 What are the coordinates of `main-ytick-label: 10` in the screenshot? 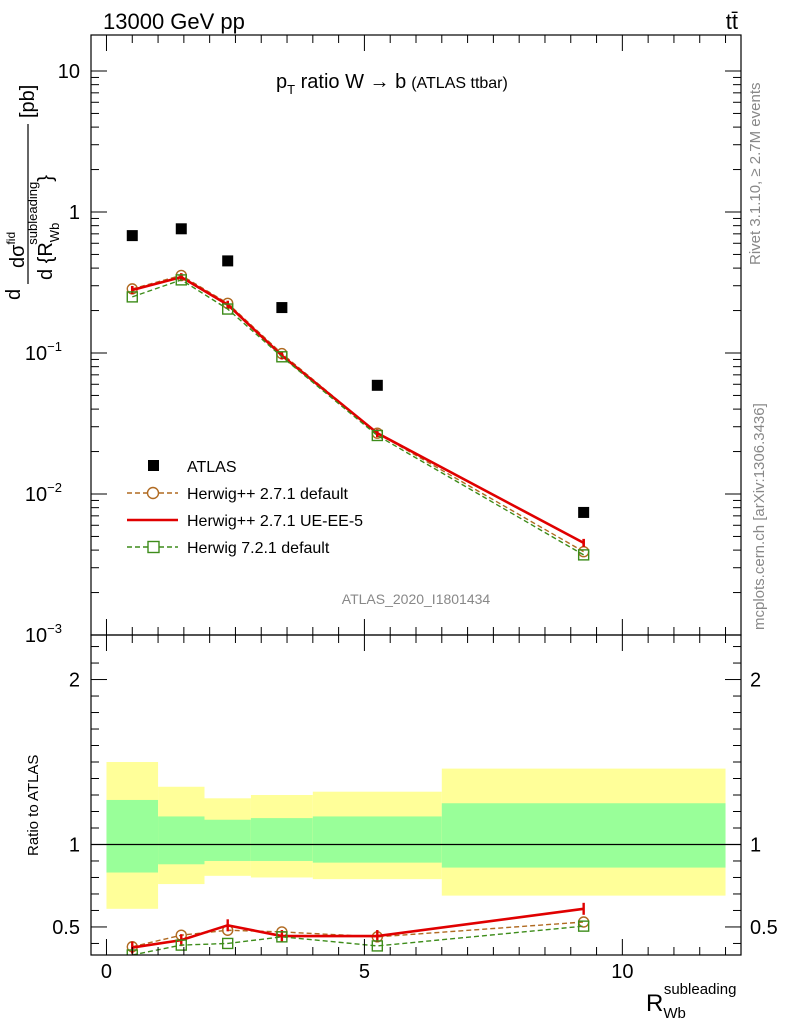 It's located at (69, 72).